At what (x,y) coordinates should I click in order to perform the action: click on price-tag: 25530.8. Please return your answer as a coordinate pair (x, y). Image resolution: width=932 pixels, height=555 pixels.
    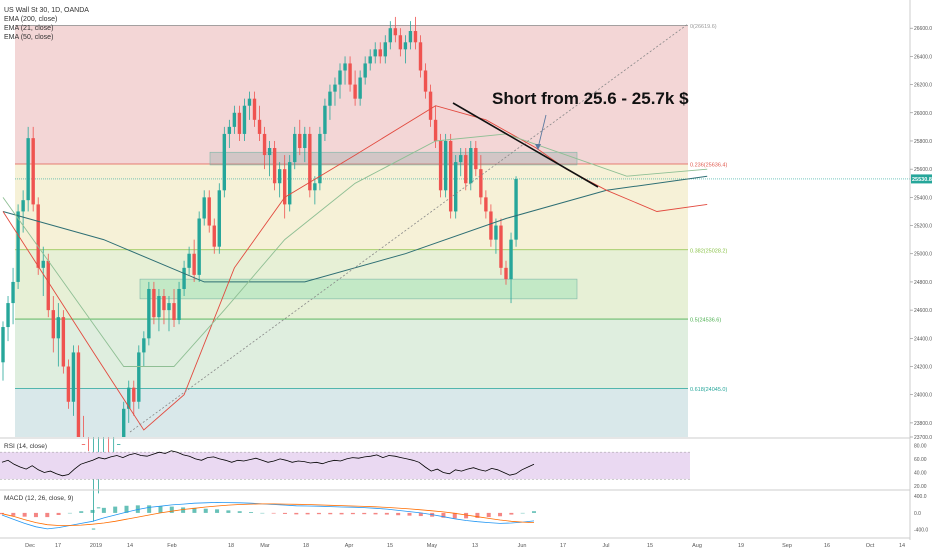
    Looking at the image, I should click on (922, 180).